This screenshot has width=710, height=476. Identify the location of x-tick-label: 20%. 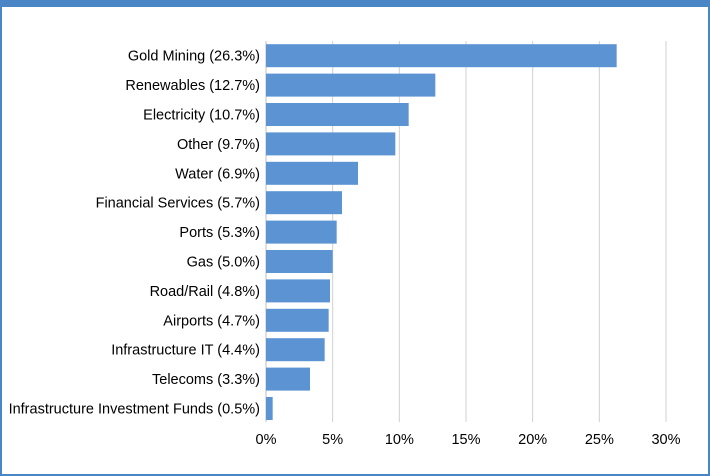
(532, 440).